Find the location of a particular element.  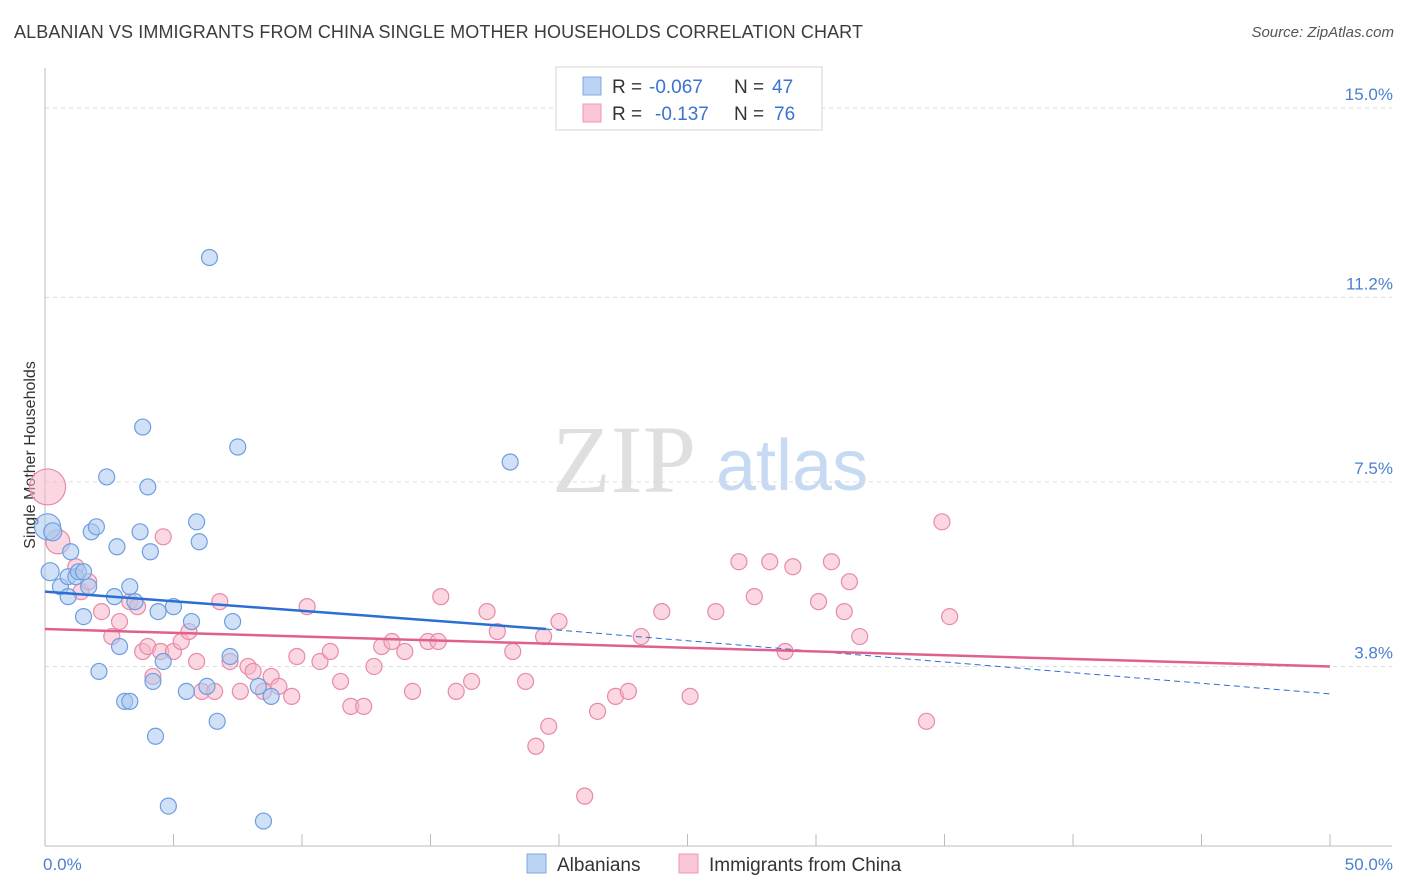

legend-n-label-2: N = is located at coordinates (749, 114).